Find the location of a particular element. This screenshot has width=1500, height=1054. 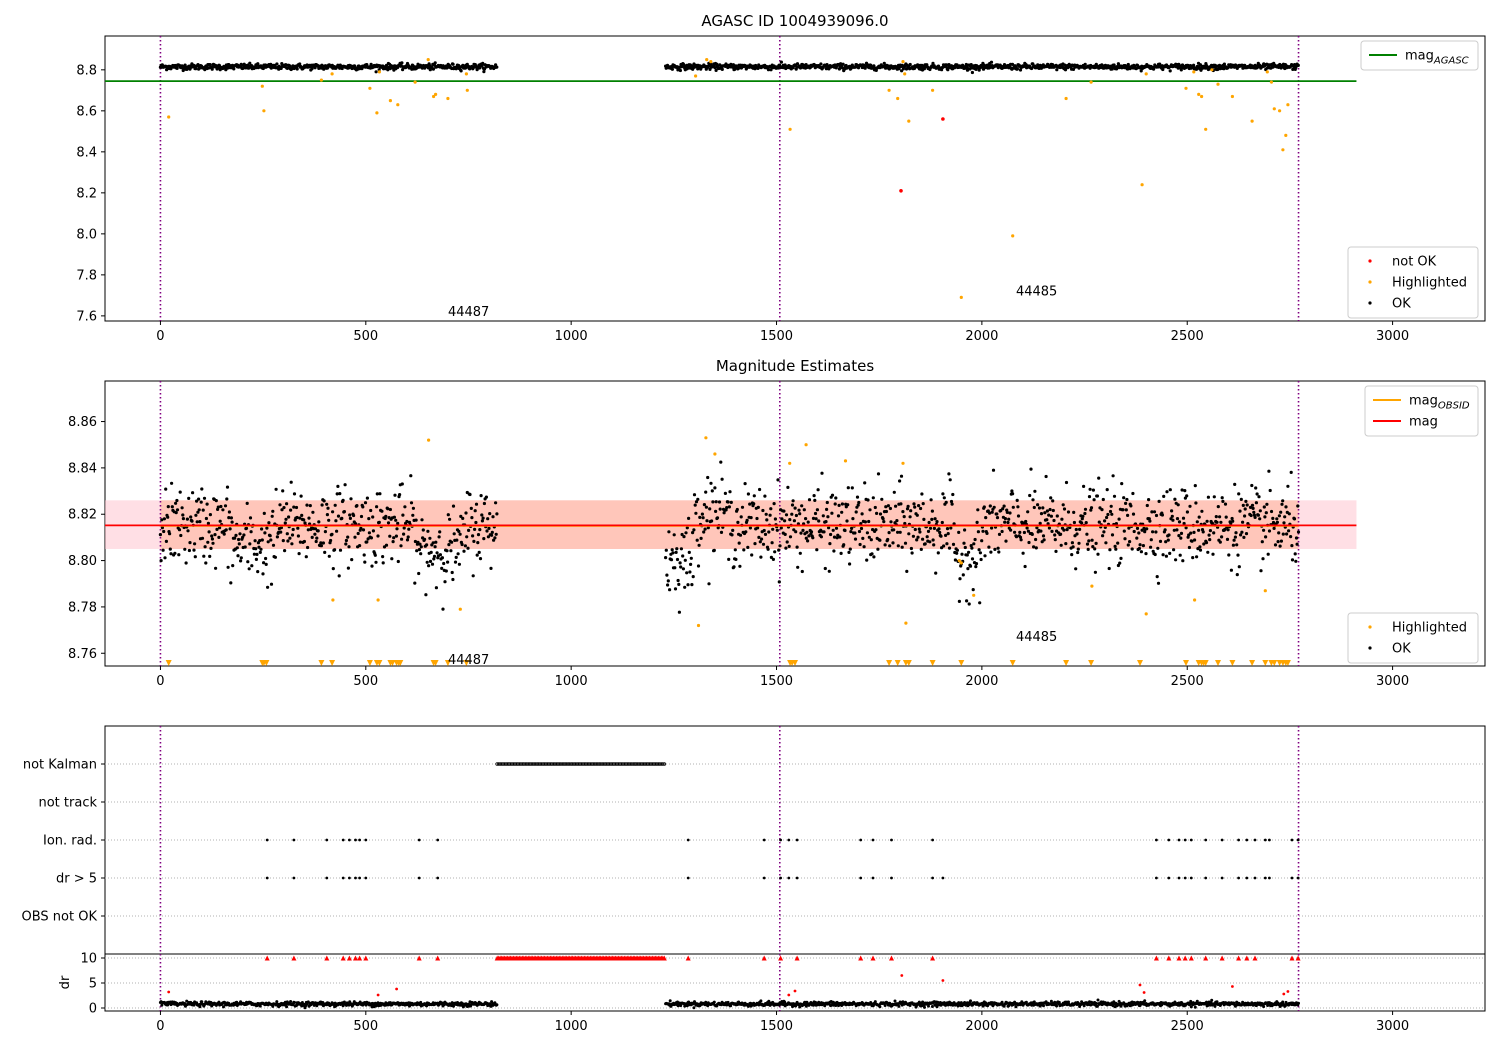

x-tick-label: 3000 is located at coordinates (1392, 681).